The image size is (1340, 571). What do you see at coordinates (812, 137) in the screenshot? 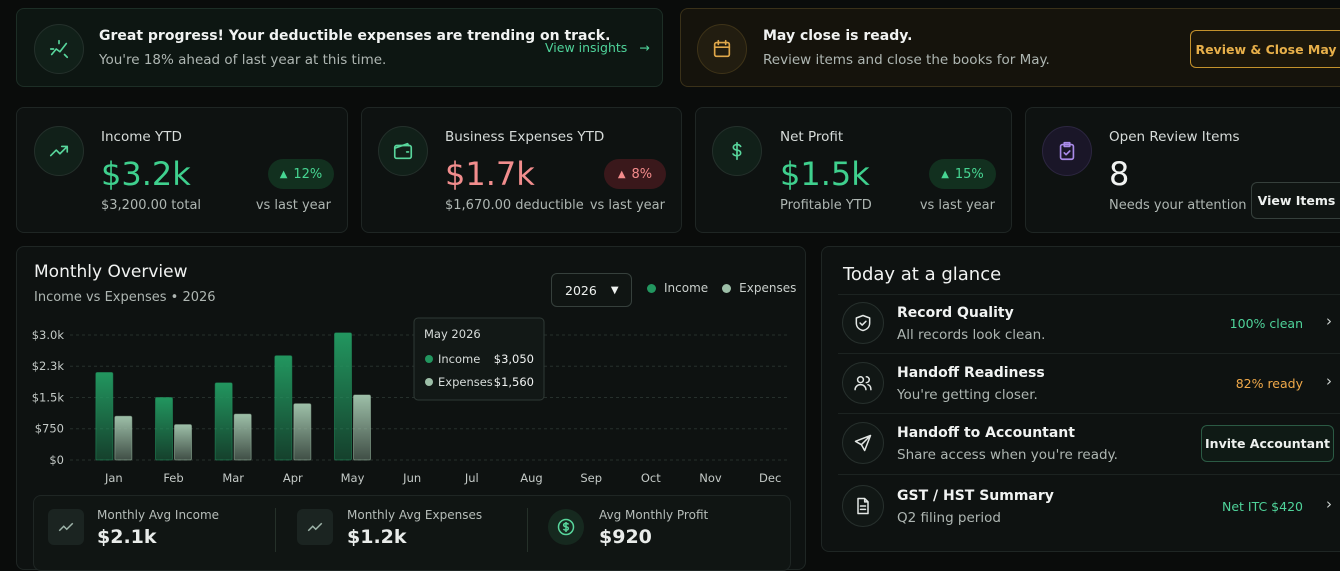
I see `kpi-label: Net Profit` at bounding box center [812, 137].